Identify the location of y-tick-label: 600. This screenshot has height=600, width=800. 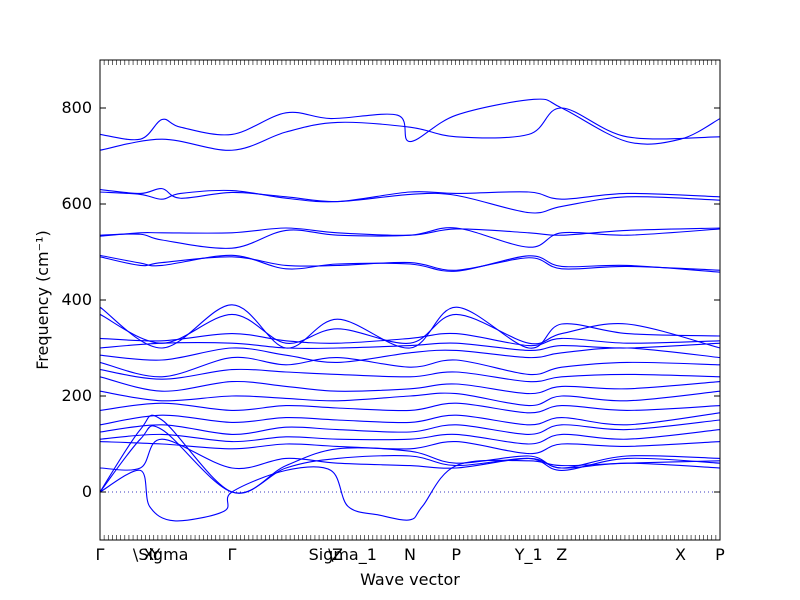
(76, 203).